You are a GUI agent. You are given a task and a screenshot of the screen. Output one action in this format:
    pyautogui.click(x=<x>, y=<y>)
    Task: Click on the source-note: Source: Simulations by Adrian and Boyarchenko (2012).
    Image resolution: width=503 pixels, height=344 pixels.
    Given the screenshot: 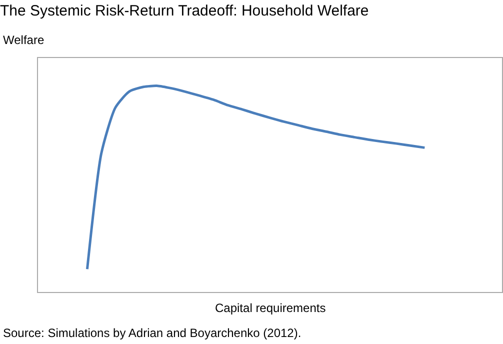 What is the action you would take?
    pyautogui.click(x=152, y=333)
    